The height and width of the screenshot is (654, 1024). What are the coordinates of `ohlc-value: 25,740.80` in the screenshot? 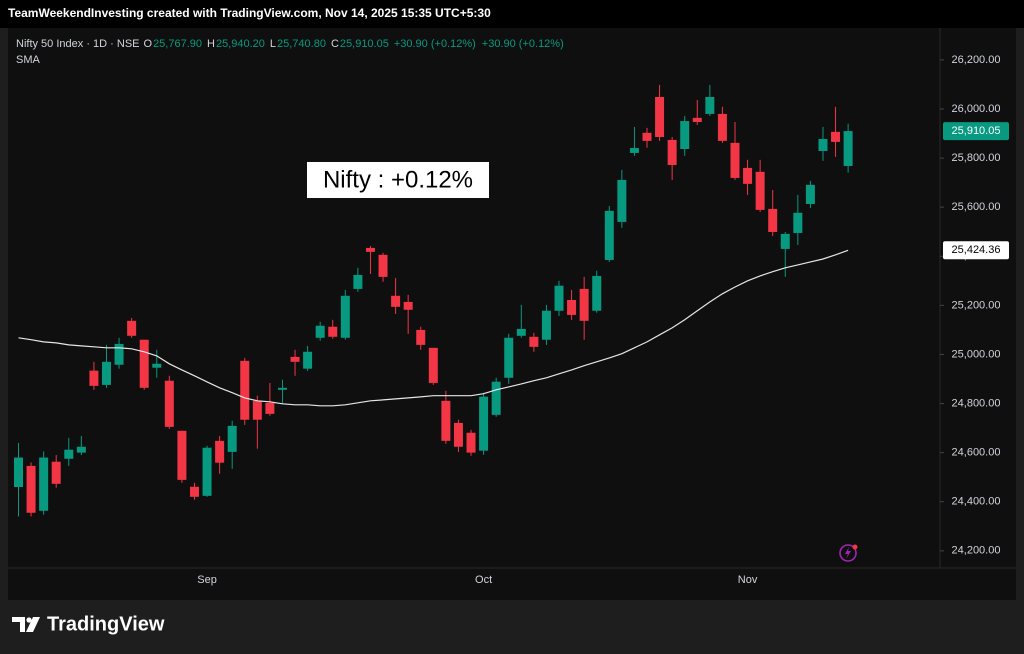 It's located at (301, 44).